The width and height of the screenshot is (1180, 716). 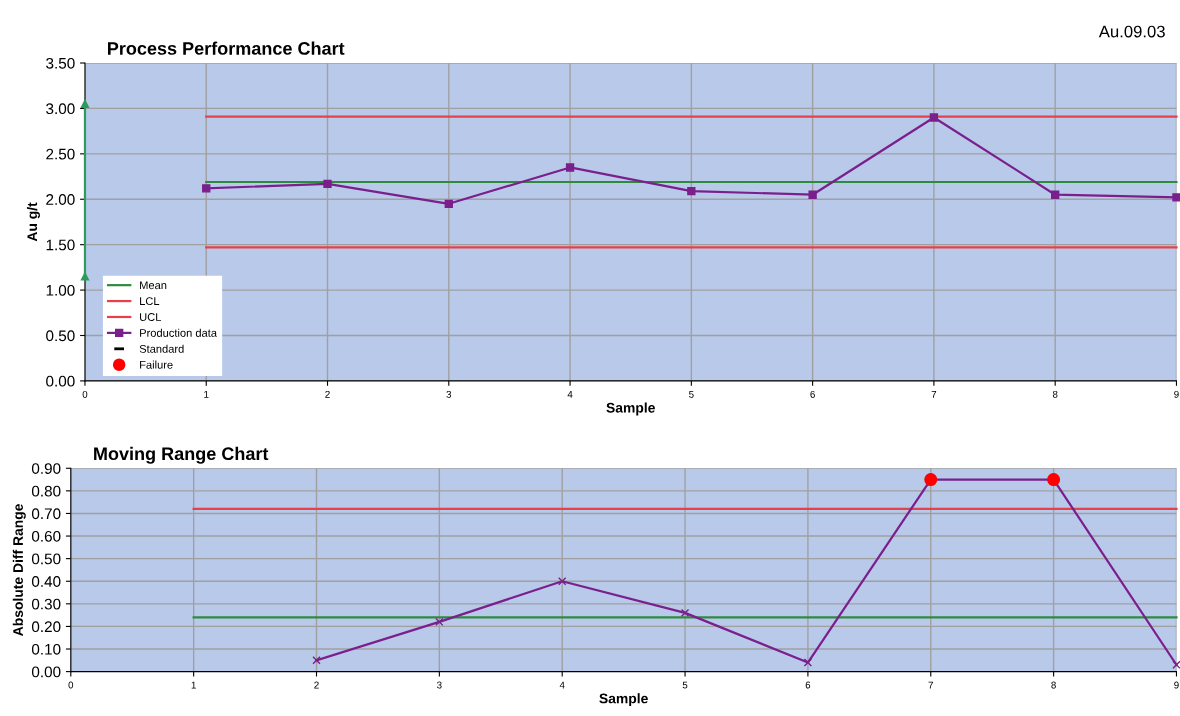 What do you see at coordinates (46, 649) in the screenshot?
I see `y-tick-label: 0.10` at bounding box center [46, 649].